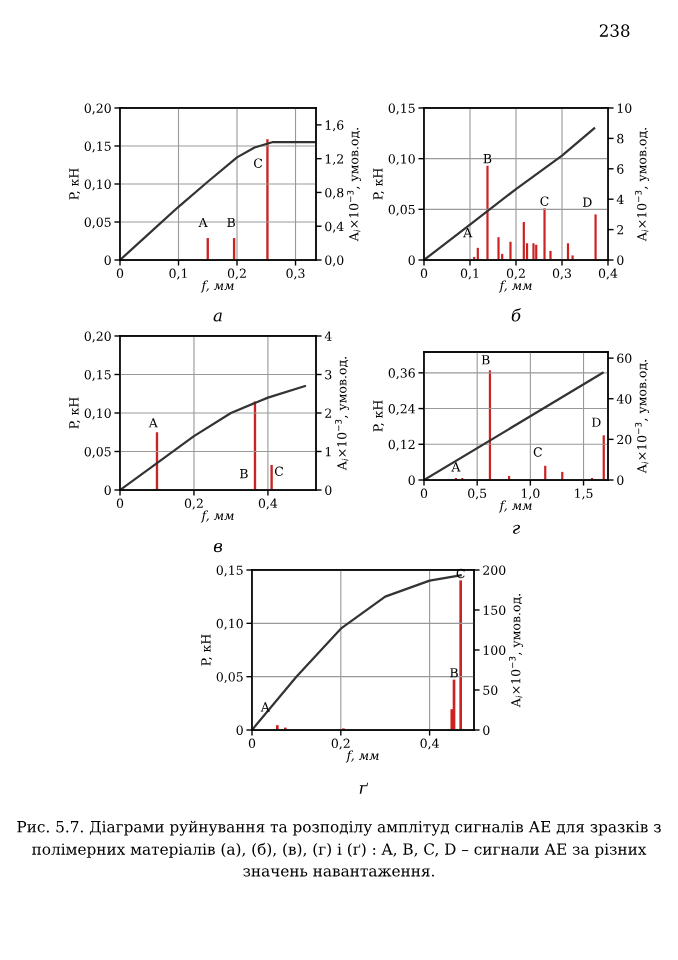  What do you see at coordinates (516, 315) in the screenshot?
I see `text: б` at bounding box center [516, 315].